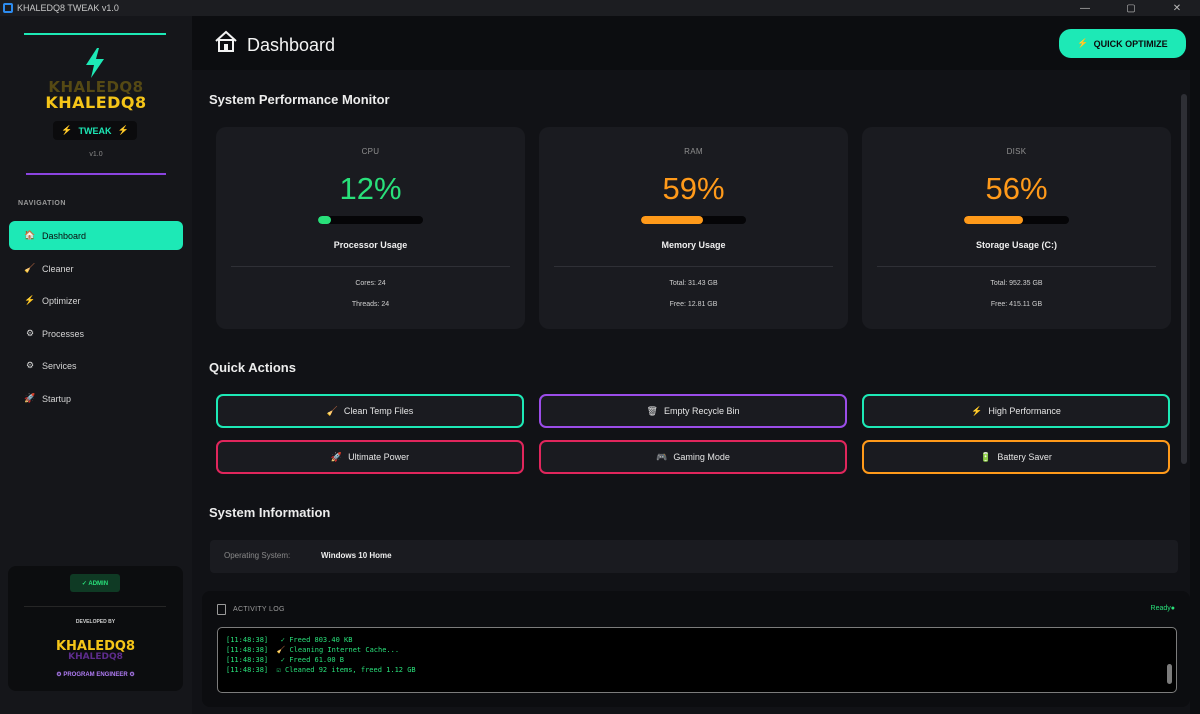 This screenshot has height=714, width=1200. Describe the element at coordinates (600, 8) in the screenshot. I see `window-titlebar: KHALEDQ8 TWEAK v1.0 — ▢ ✕` at that location.